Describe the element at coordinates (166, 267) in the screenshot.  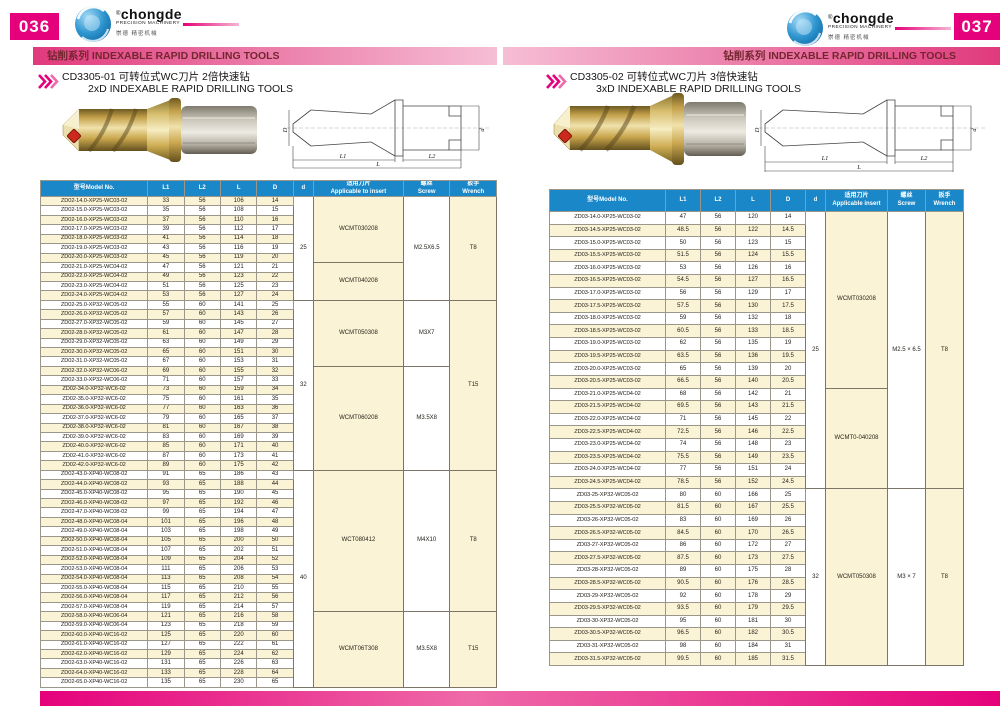
I see `dimension-cell: 47` at that location.